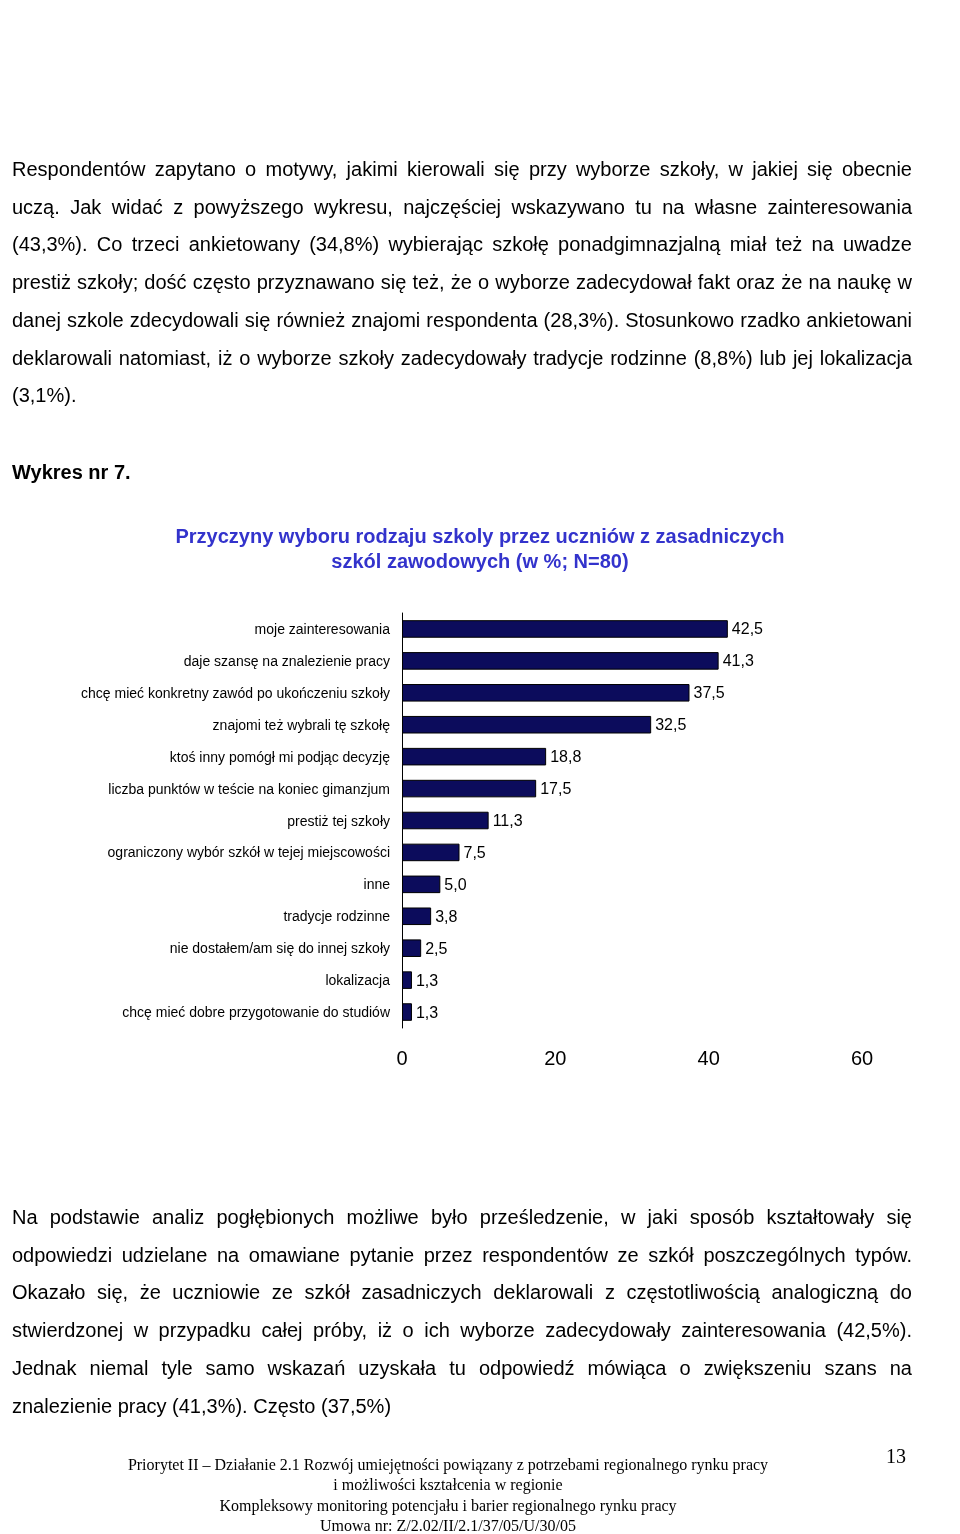  Describe the element at coordinates (338, 820) in the screenshot. I see `y-tick-label: prestiż tej szkoły` at that location.